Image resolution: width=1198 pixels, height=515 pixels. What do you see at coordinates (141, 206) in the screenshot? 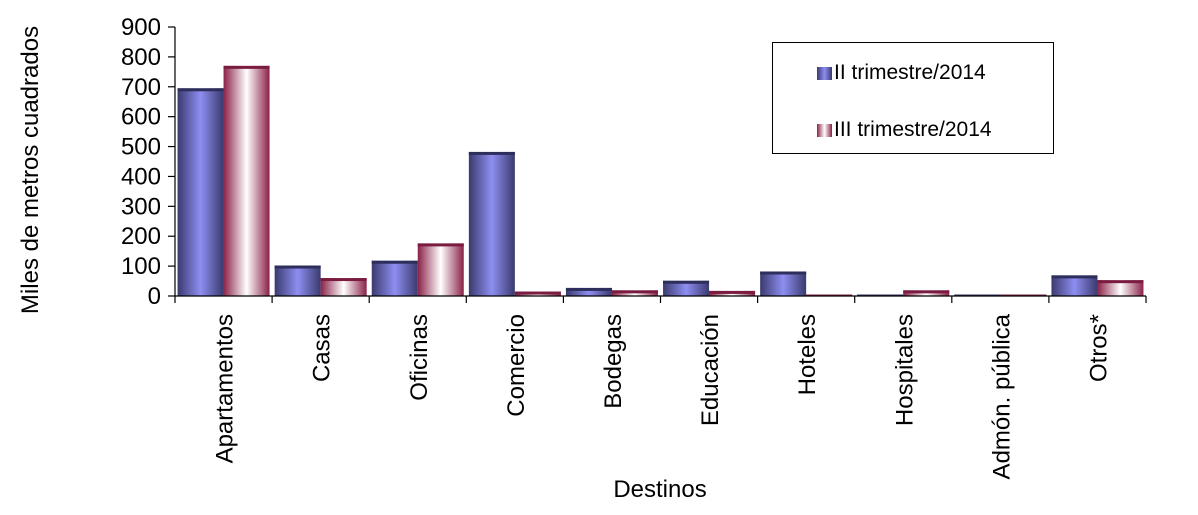
I see `y-tick-label-3: 300` at bounding box center [141, 206].